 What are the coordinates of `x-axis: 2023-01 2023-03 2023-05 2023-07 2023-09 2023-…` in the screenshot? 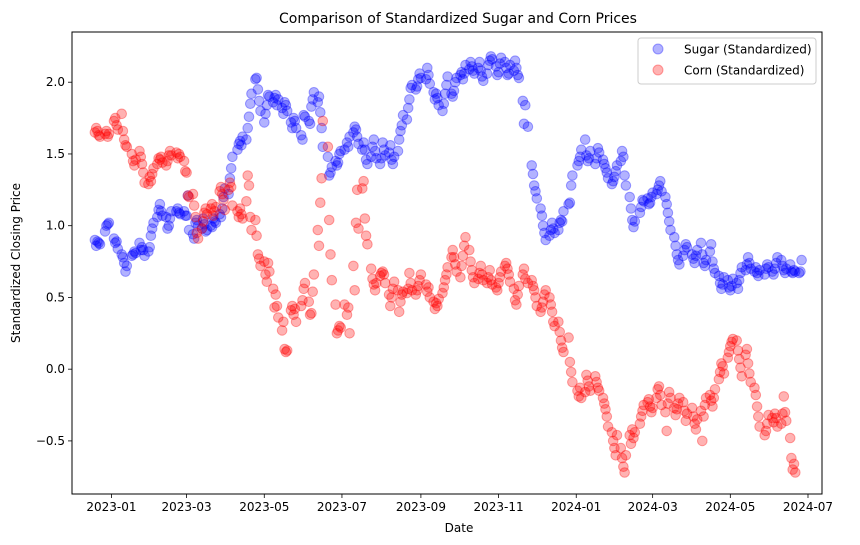 It's located at (459, 504).